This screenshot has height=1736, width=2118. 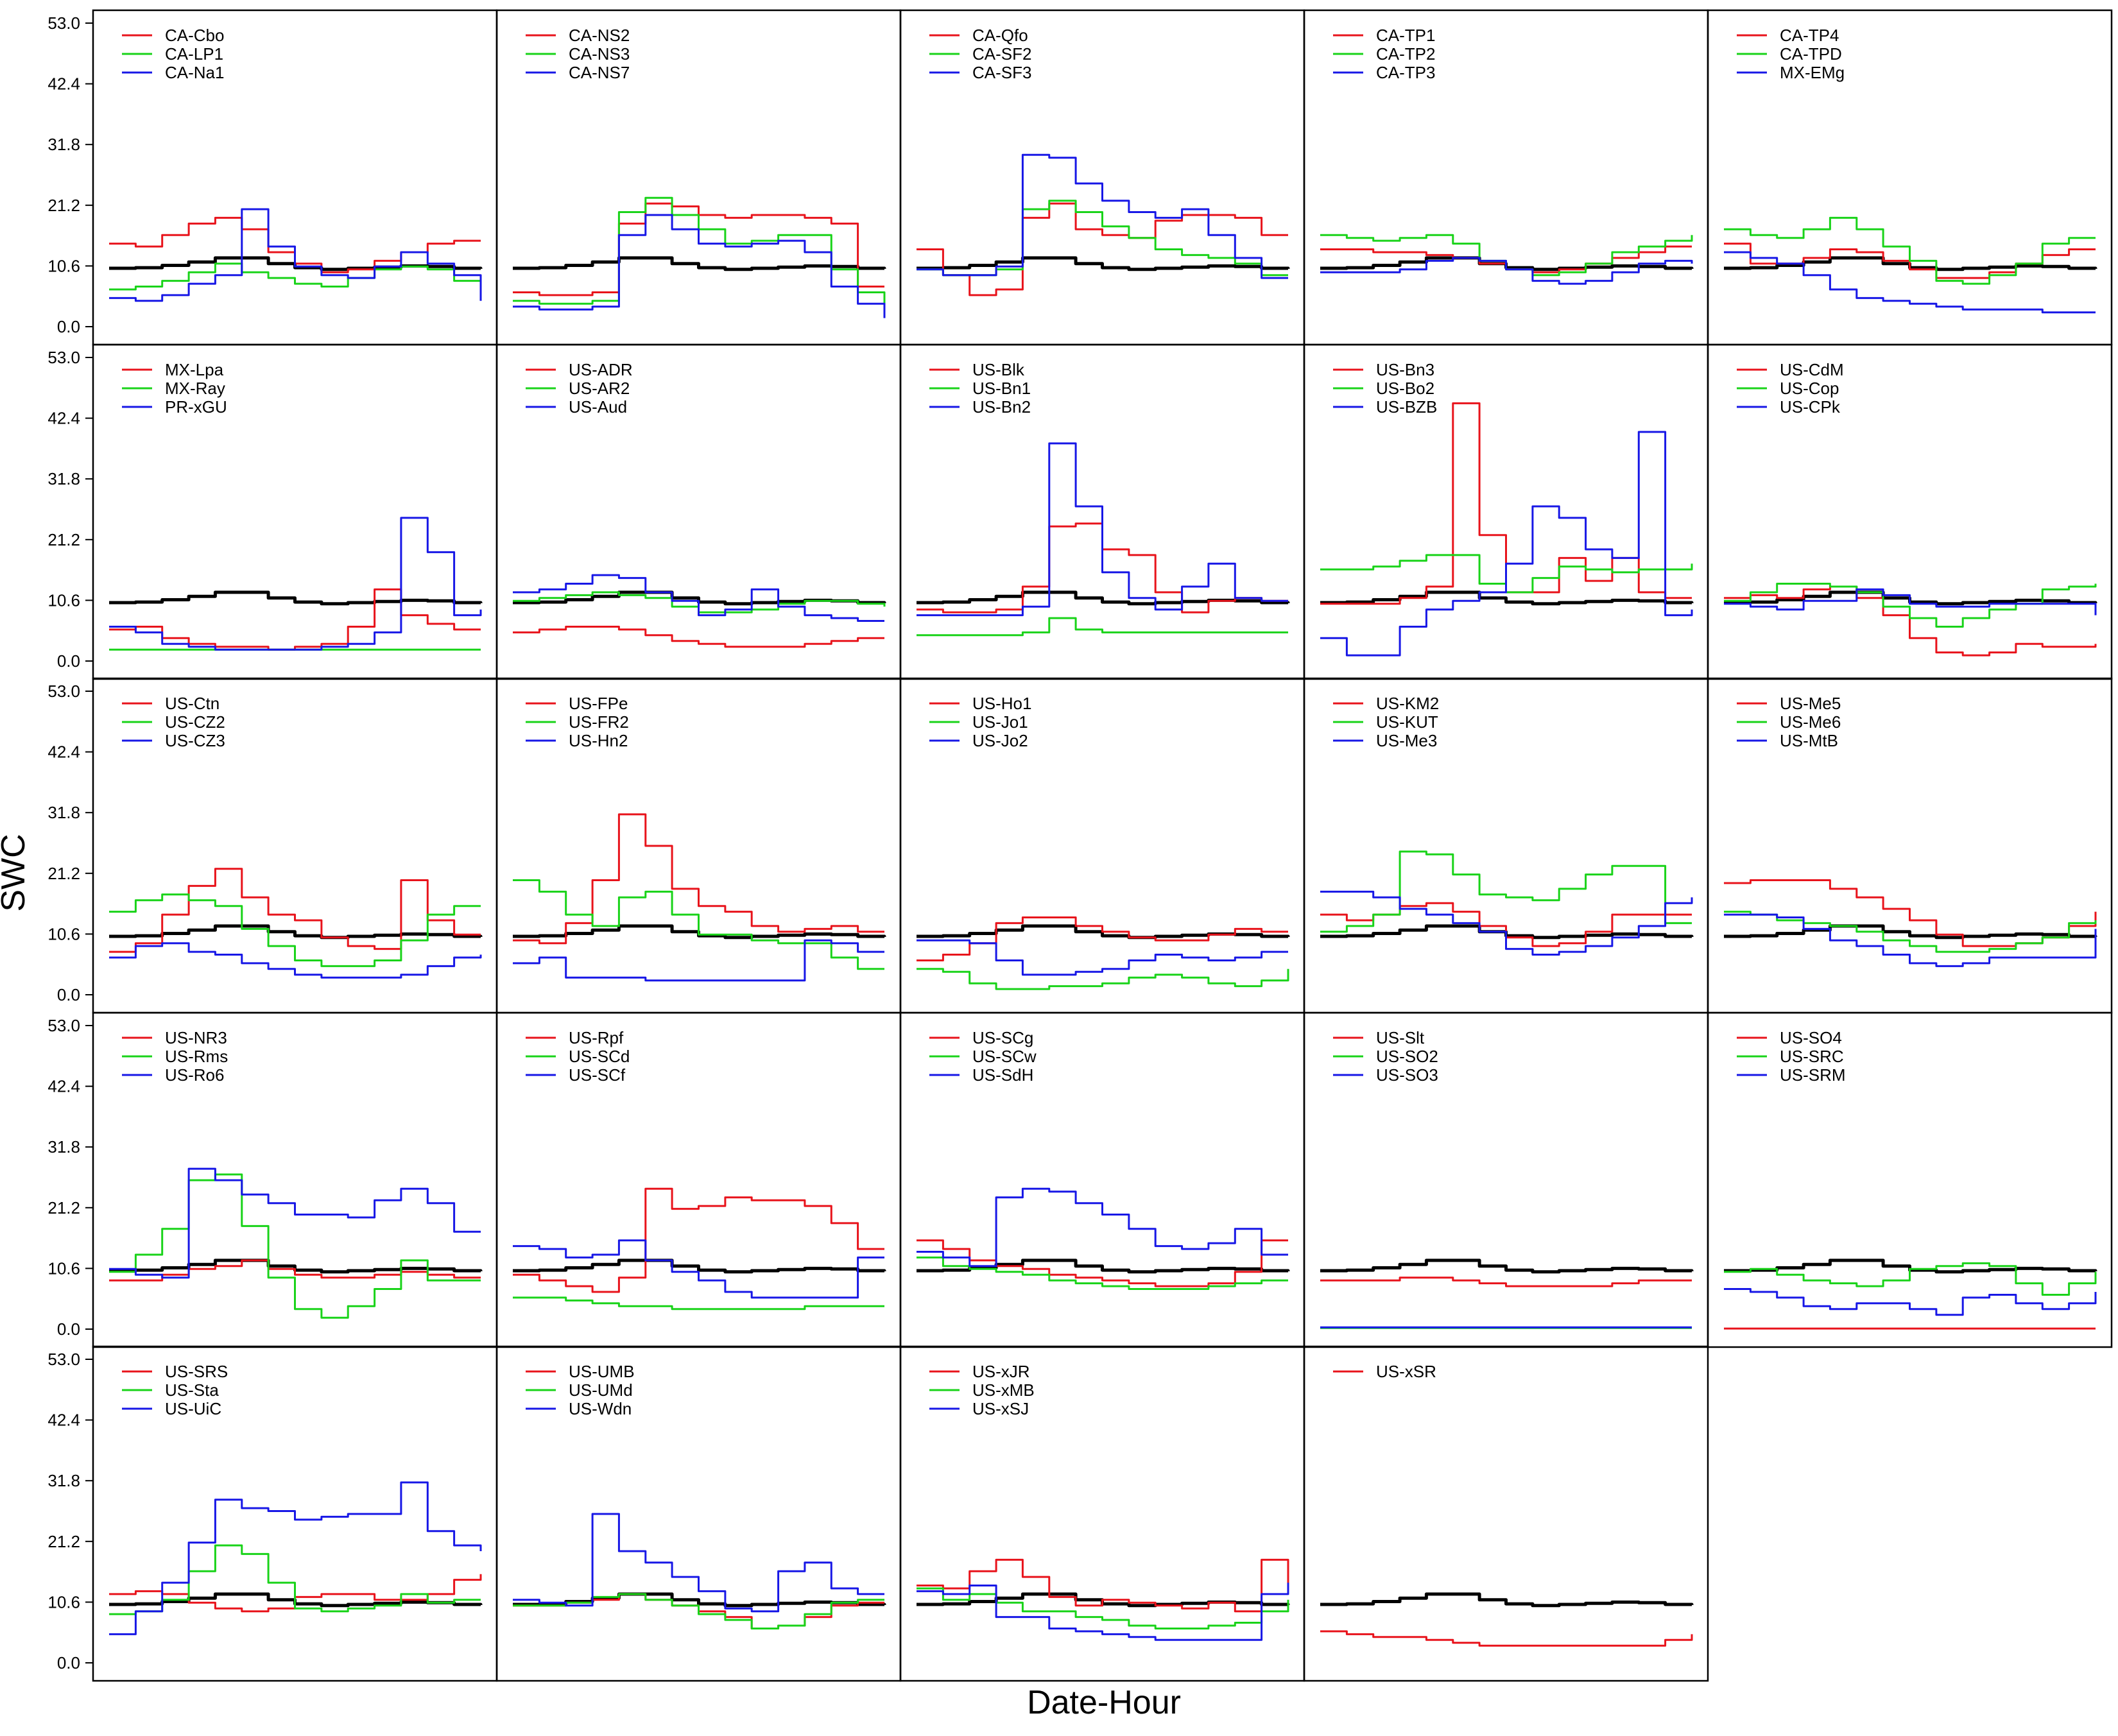 What do you see at coordinates (599, 54) in the screenshot?
I see `legend-label: CA-NS3` at bounding box center [599, 54].